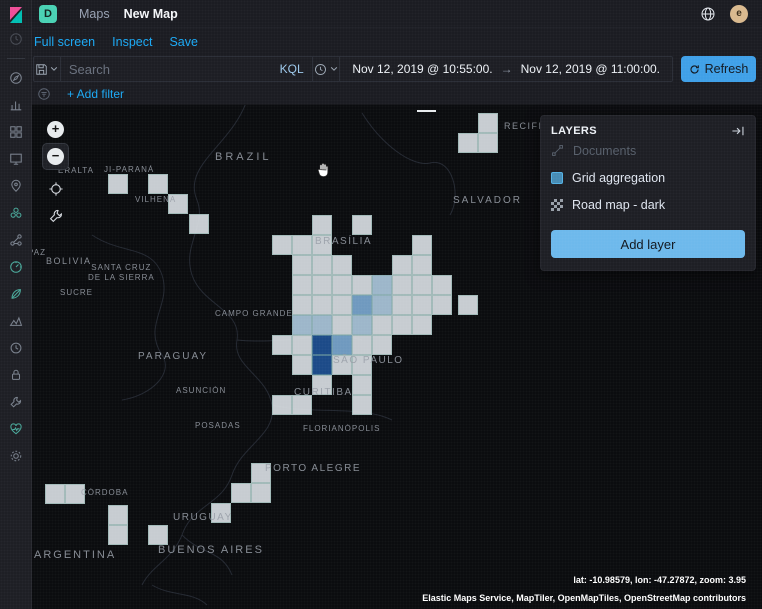  I want to click on sidebar-item-siem, so click(16, 374).